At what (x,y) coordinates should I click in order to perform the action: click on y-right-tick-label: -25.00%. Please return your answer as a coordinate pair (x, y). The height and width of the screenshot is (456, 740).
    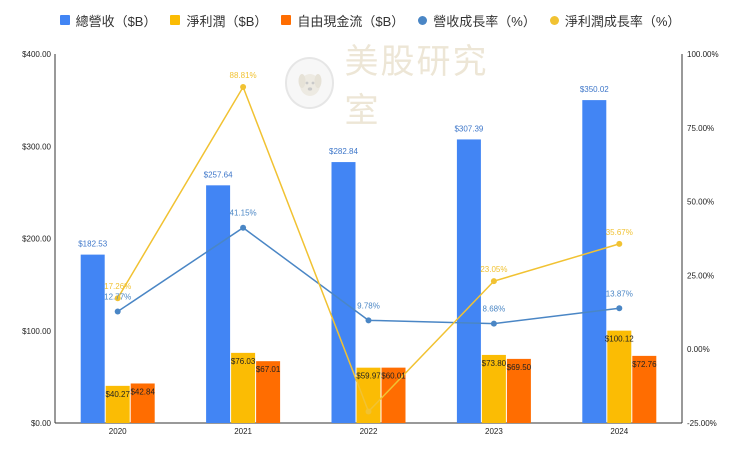
    Looking at the image, I should click on (702, 423).